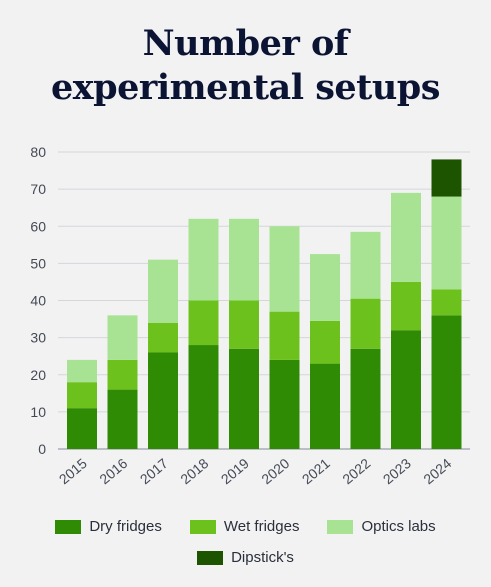 The height and width of the screenshot is (587, 491). Describe the element at coordinates (398, 526) in the screenshot. I see `legend-label: Optics labs` at that location.